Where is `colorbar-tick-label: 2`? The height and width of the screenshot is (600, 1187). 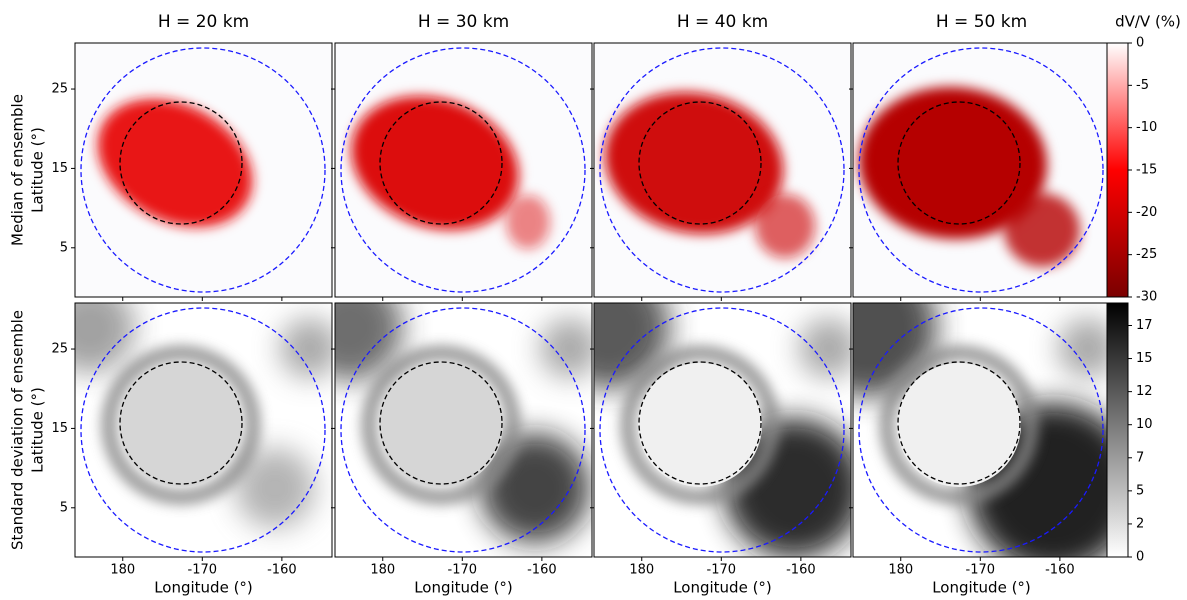 colorbar-tick-label: 2 is located at coordinates (1140, 523).